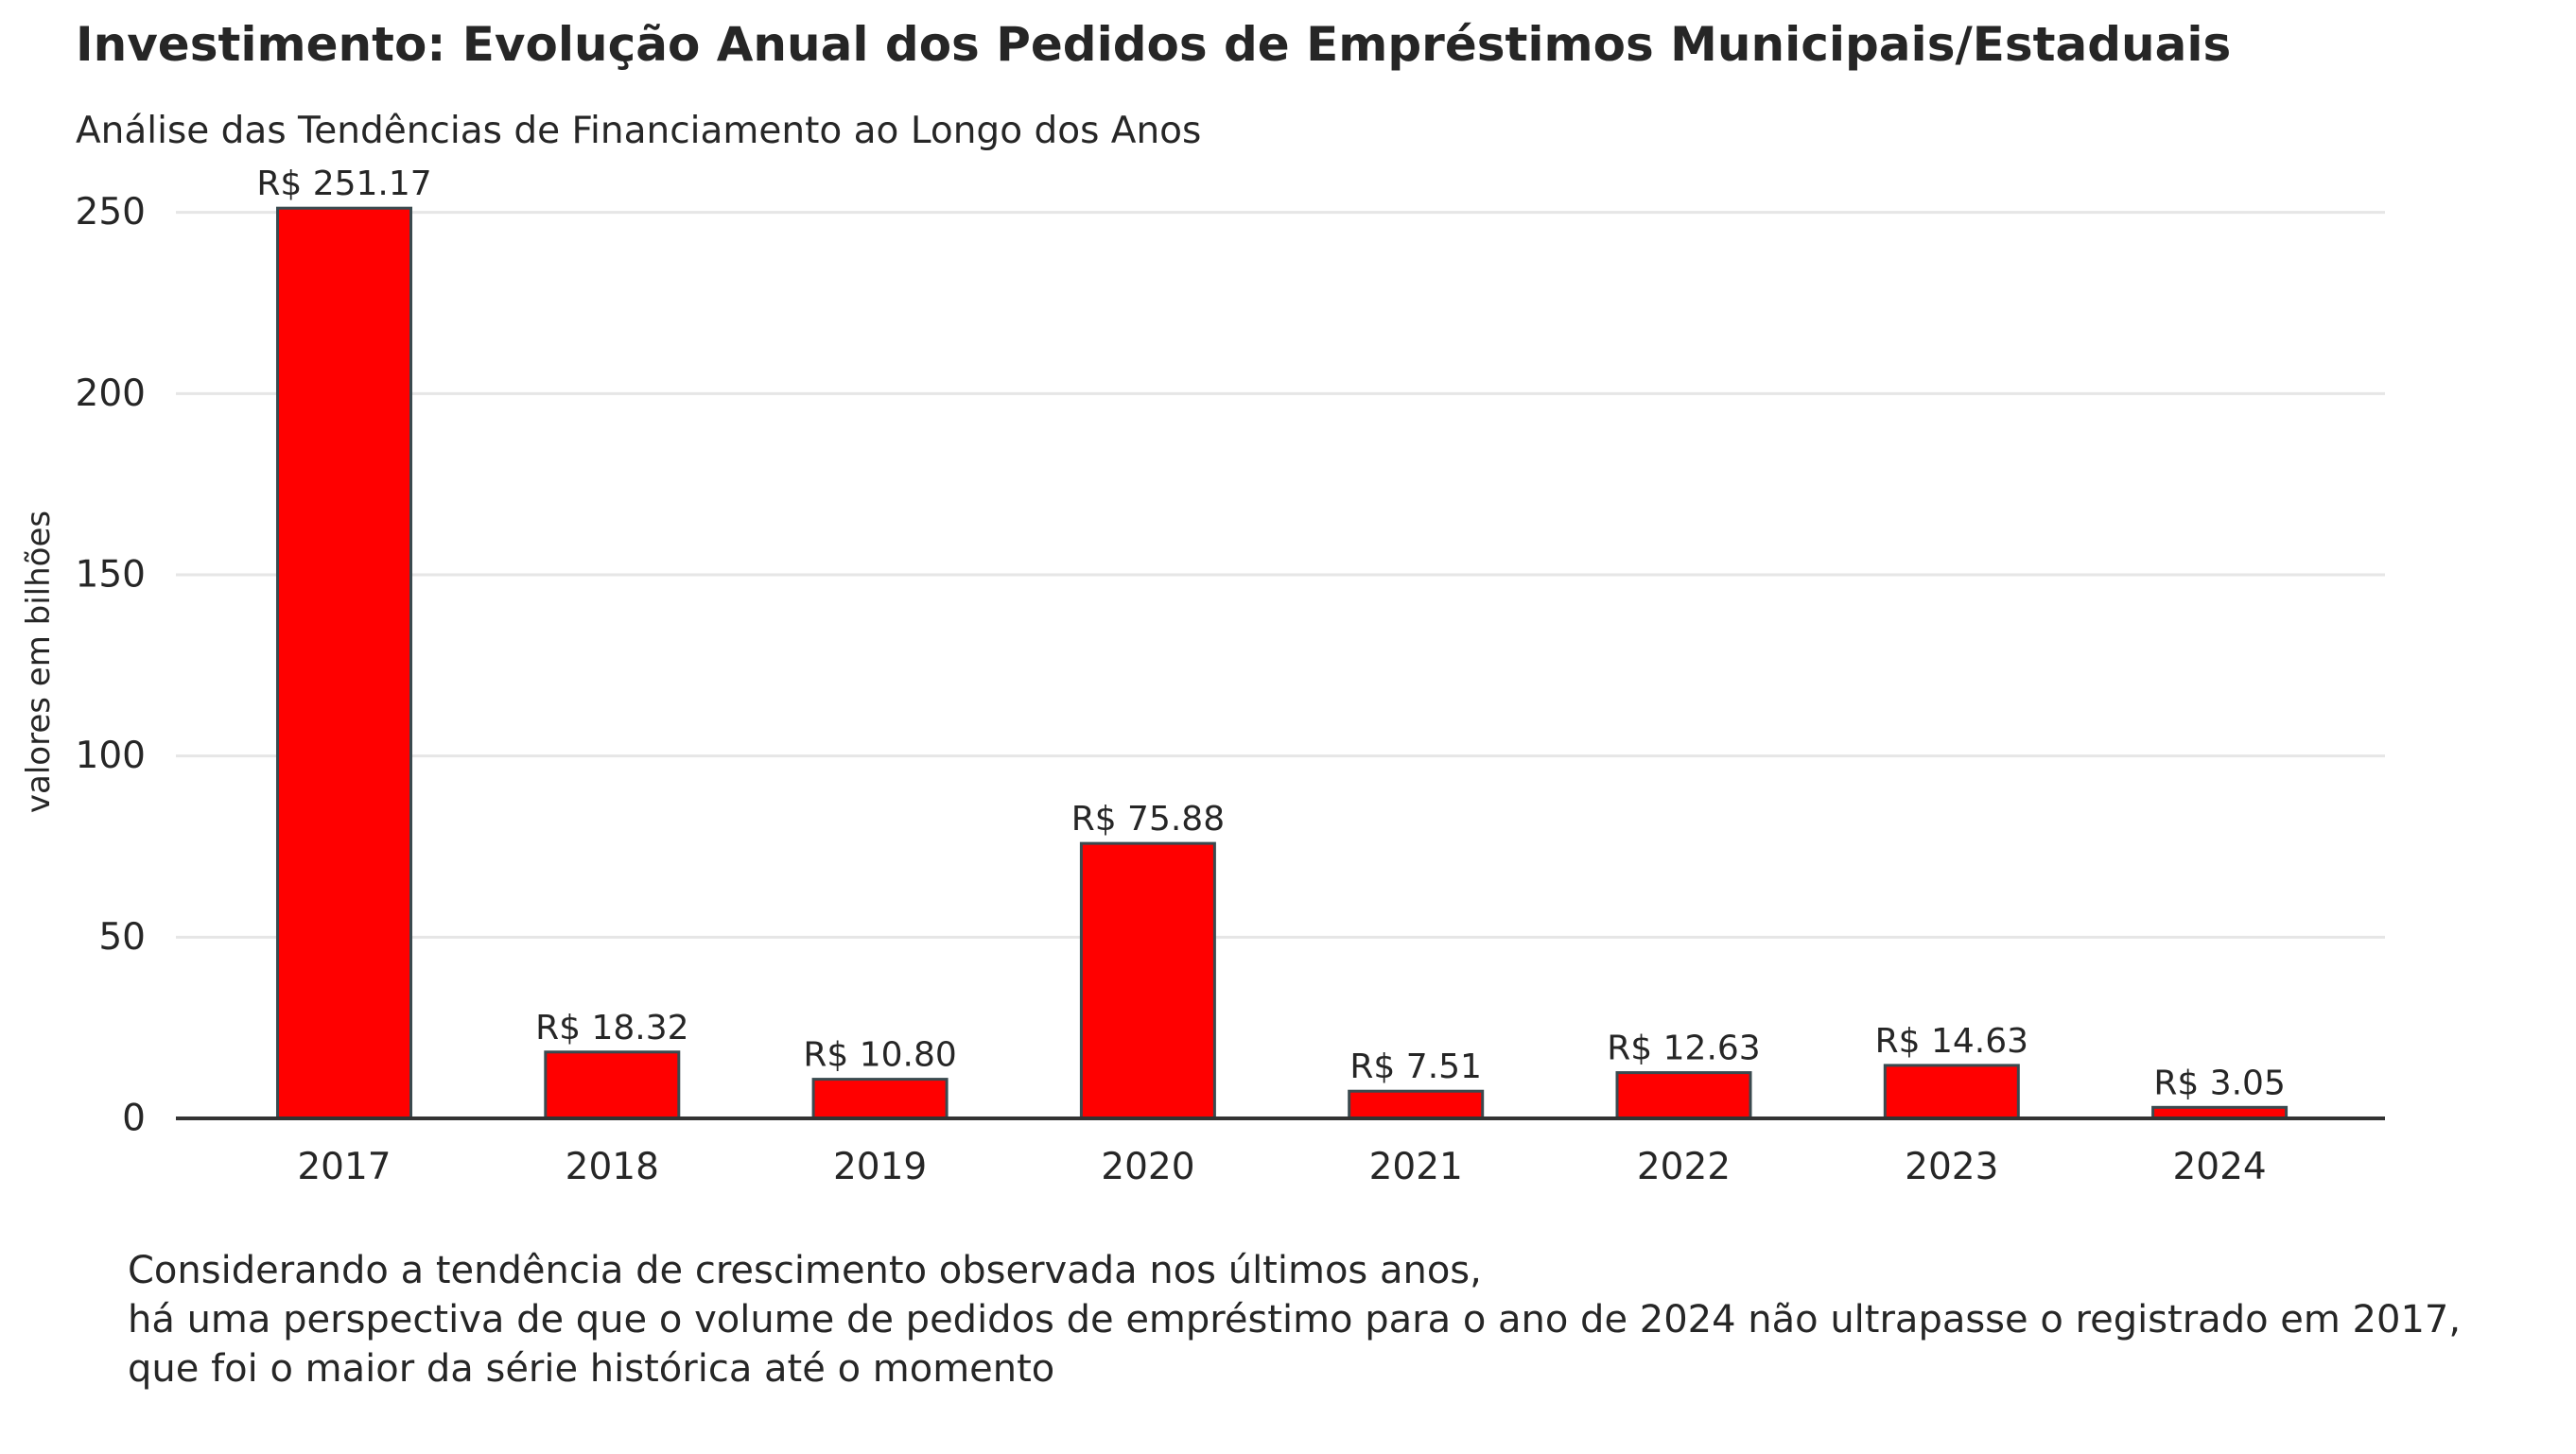 This screenshot has height=1454, width=2576. I want to click on y-tick-label: 250, so click(111, 213).